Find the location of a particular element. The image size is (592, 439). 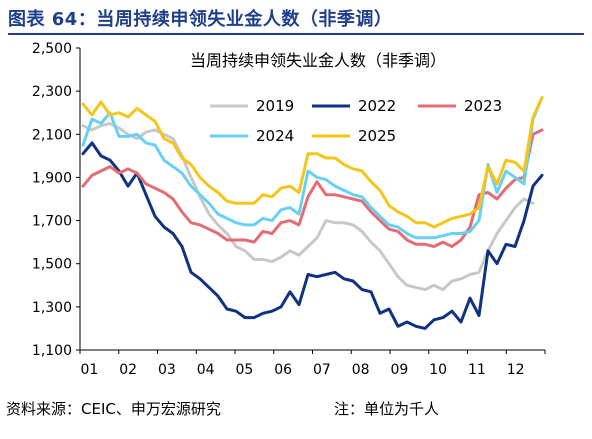

x-tick-label: 05 is located at coordinates (244, 370).